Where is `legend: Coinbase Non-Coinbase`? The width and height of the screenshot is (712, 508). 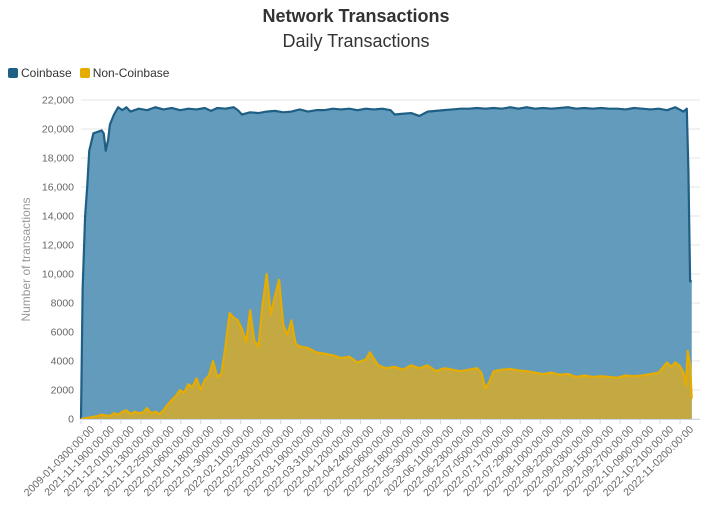
legend: Coinbase Non-Coinbase is located at coordinates (88, 73).